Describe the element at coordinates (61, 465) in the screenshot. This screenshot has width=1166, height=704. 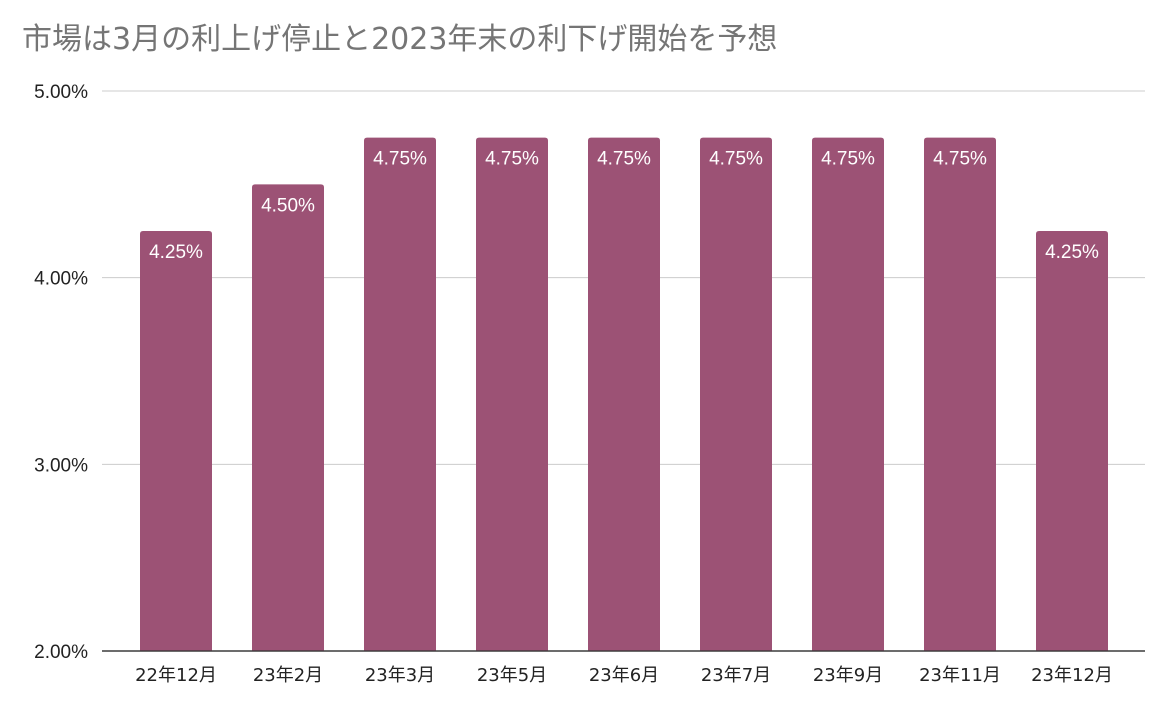
I see `y-tick-label: 3.00%` at that location.